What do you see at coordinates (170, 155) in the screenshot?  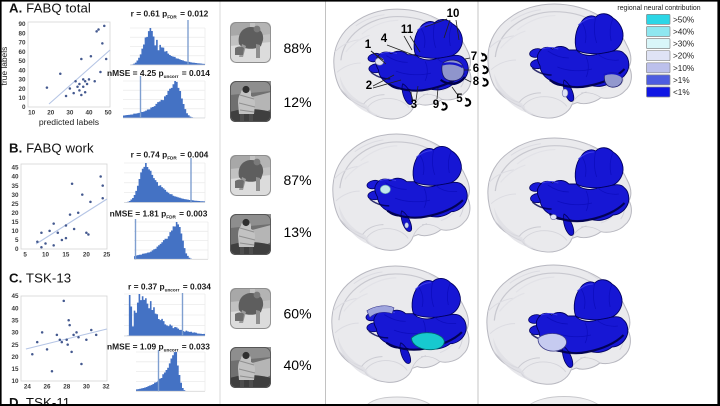 I see `svg-text: r = 0.74 pFDR = 0.004` at bounding box center [170, 155].